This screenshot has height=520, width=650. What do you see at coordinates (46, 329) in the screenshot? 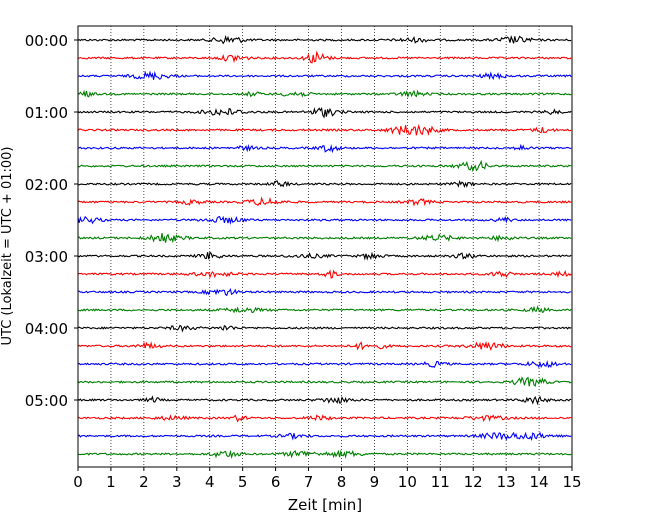
I see `y-tick-label: 04:00` at bounding box center [46, 329].